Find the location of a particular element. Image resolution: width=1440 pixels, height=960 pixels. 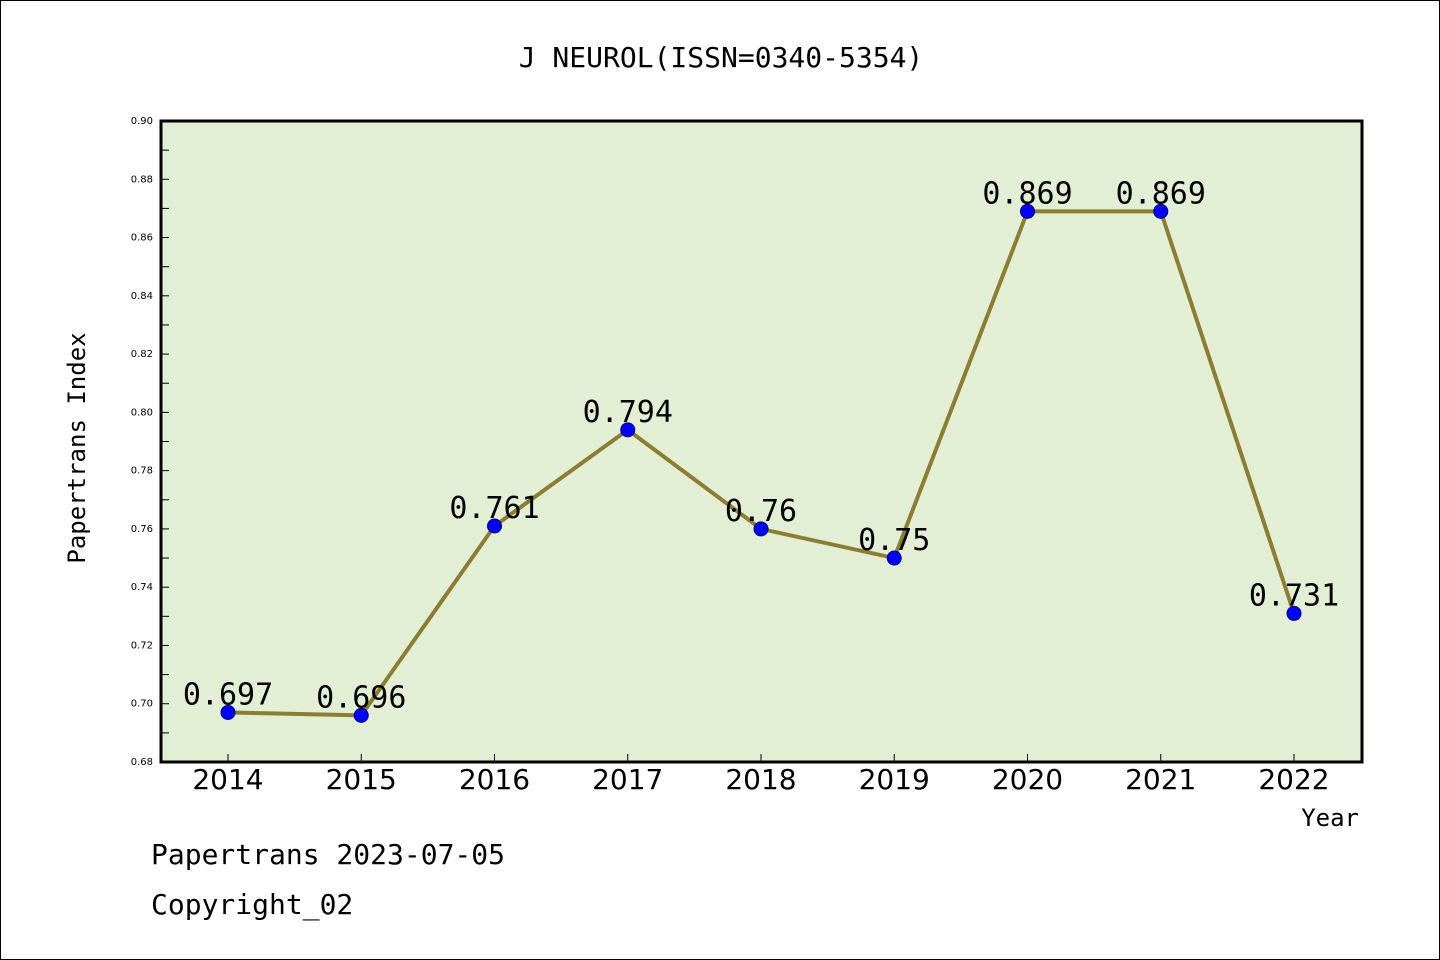

x-tick-label: 2019 is located at coordinates (894, 779).